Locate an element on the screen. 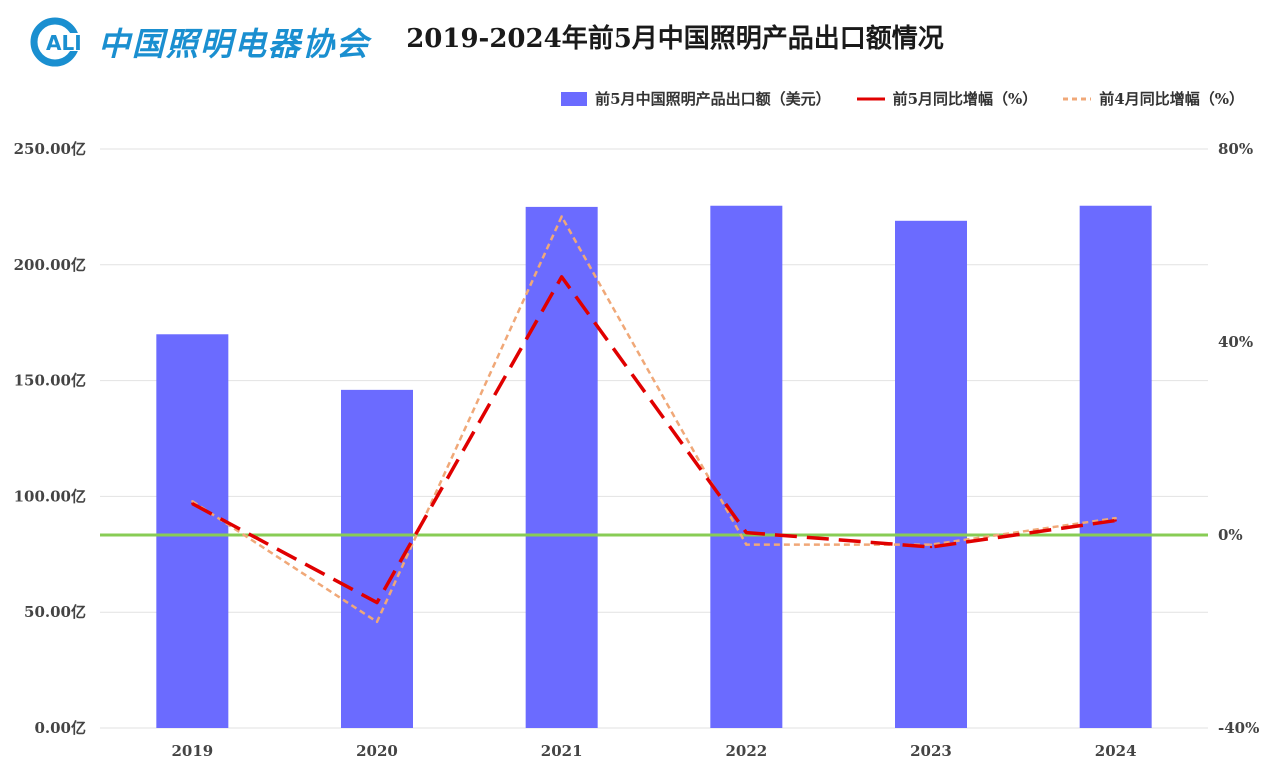 The width and height of the screenshot is (1280, 778). left-axis-ticks: 0.00亿 50.00亿 100.00亿 150.00亿 200.00亿 250.00亿 is located at coordinates (50, 438).